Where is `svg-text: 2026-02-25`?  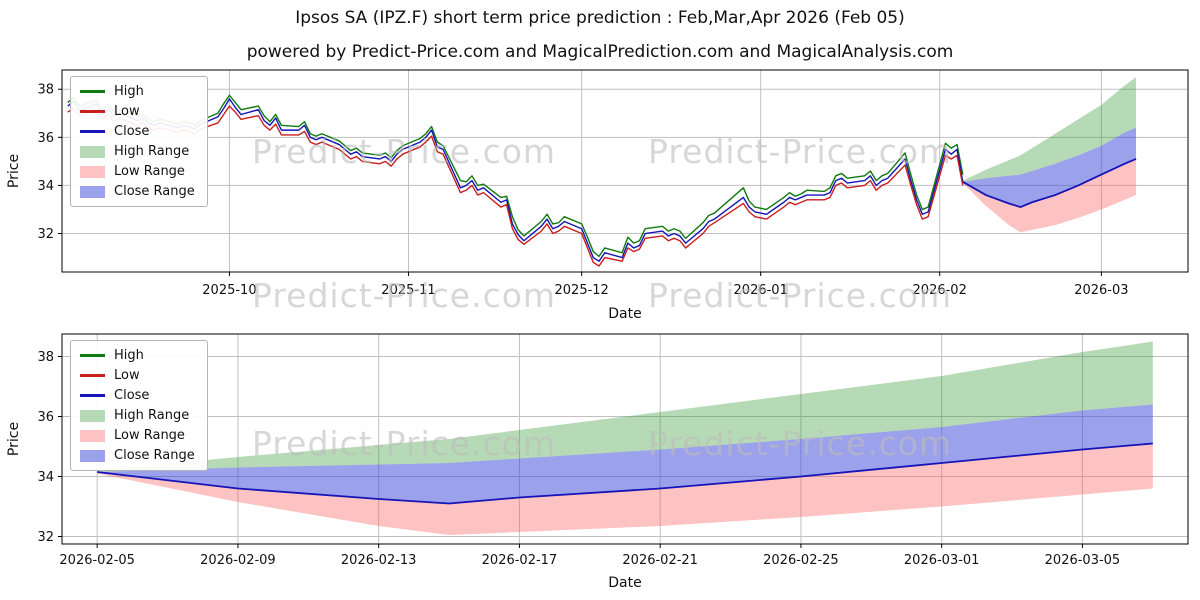 svg-text: 2026-02-25 is located at coordinates (801, 560).